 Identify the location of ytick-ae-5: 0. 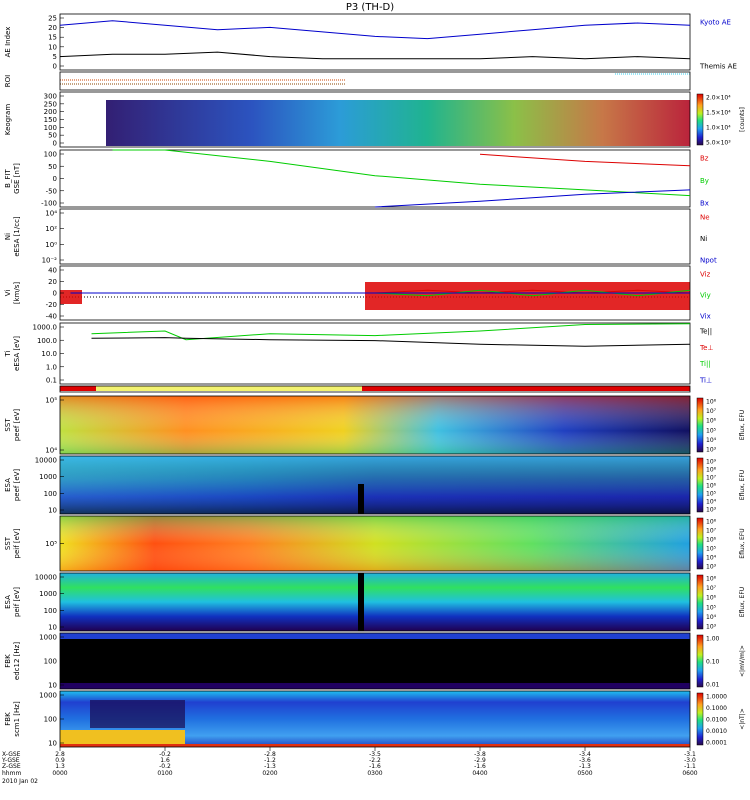
(55, 67).